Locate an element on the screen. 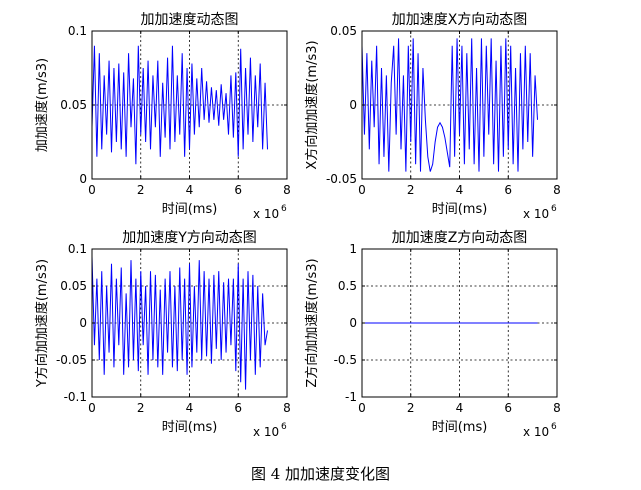 The image size is (641, 490). chart-title: 加加速度Y方向动态图 is located at coordinates (189, 238).